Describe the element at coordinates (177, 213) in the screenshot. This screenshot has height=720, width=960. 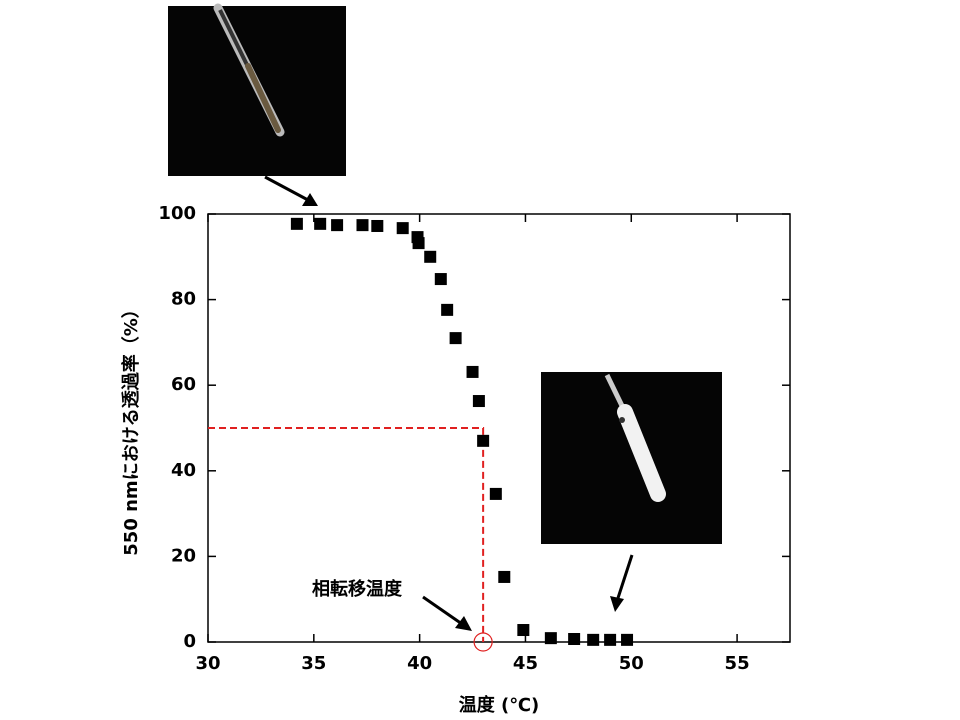
I see `y-tick-label: 100` at that location.